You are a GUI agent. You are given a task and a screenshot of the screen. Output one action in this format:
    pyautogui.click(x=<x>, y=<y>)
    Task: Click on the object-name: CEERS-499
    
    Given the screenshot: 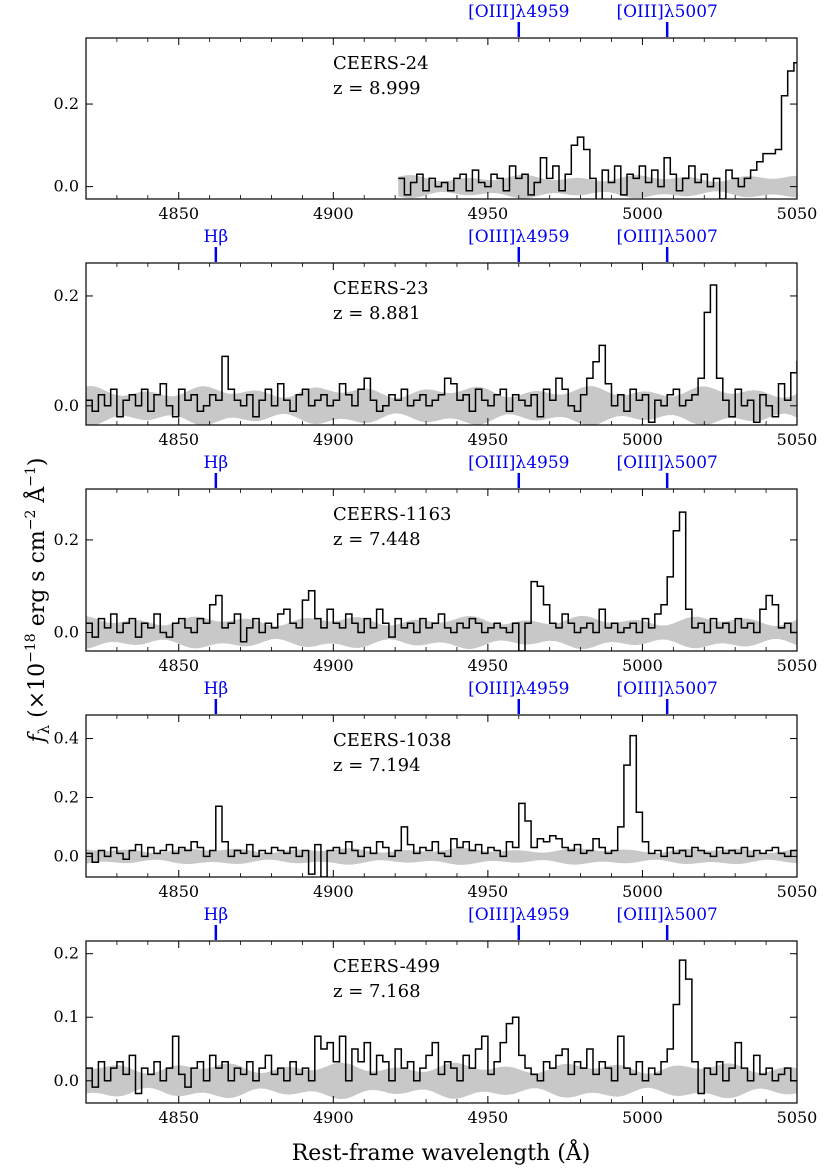 What is the action you would take?
    pyautogui.click(x=386, y=966)
    